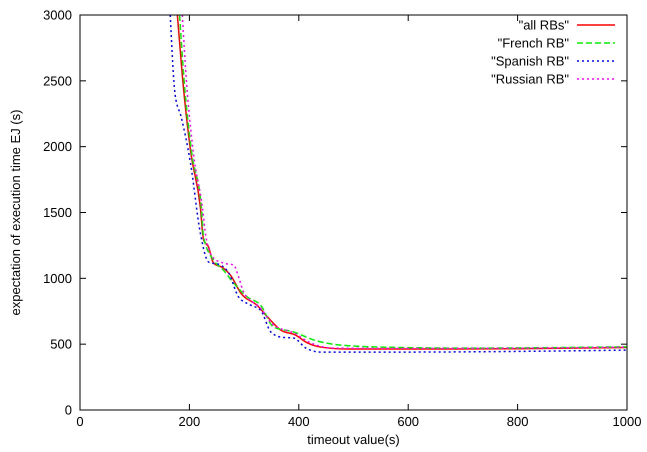 The image size is (647, 452). I want to click on legend-label: "Russian RB", so click(530, 79).